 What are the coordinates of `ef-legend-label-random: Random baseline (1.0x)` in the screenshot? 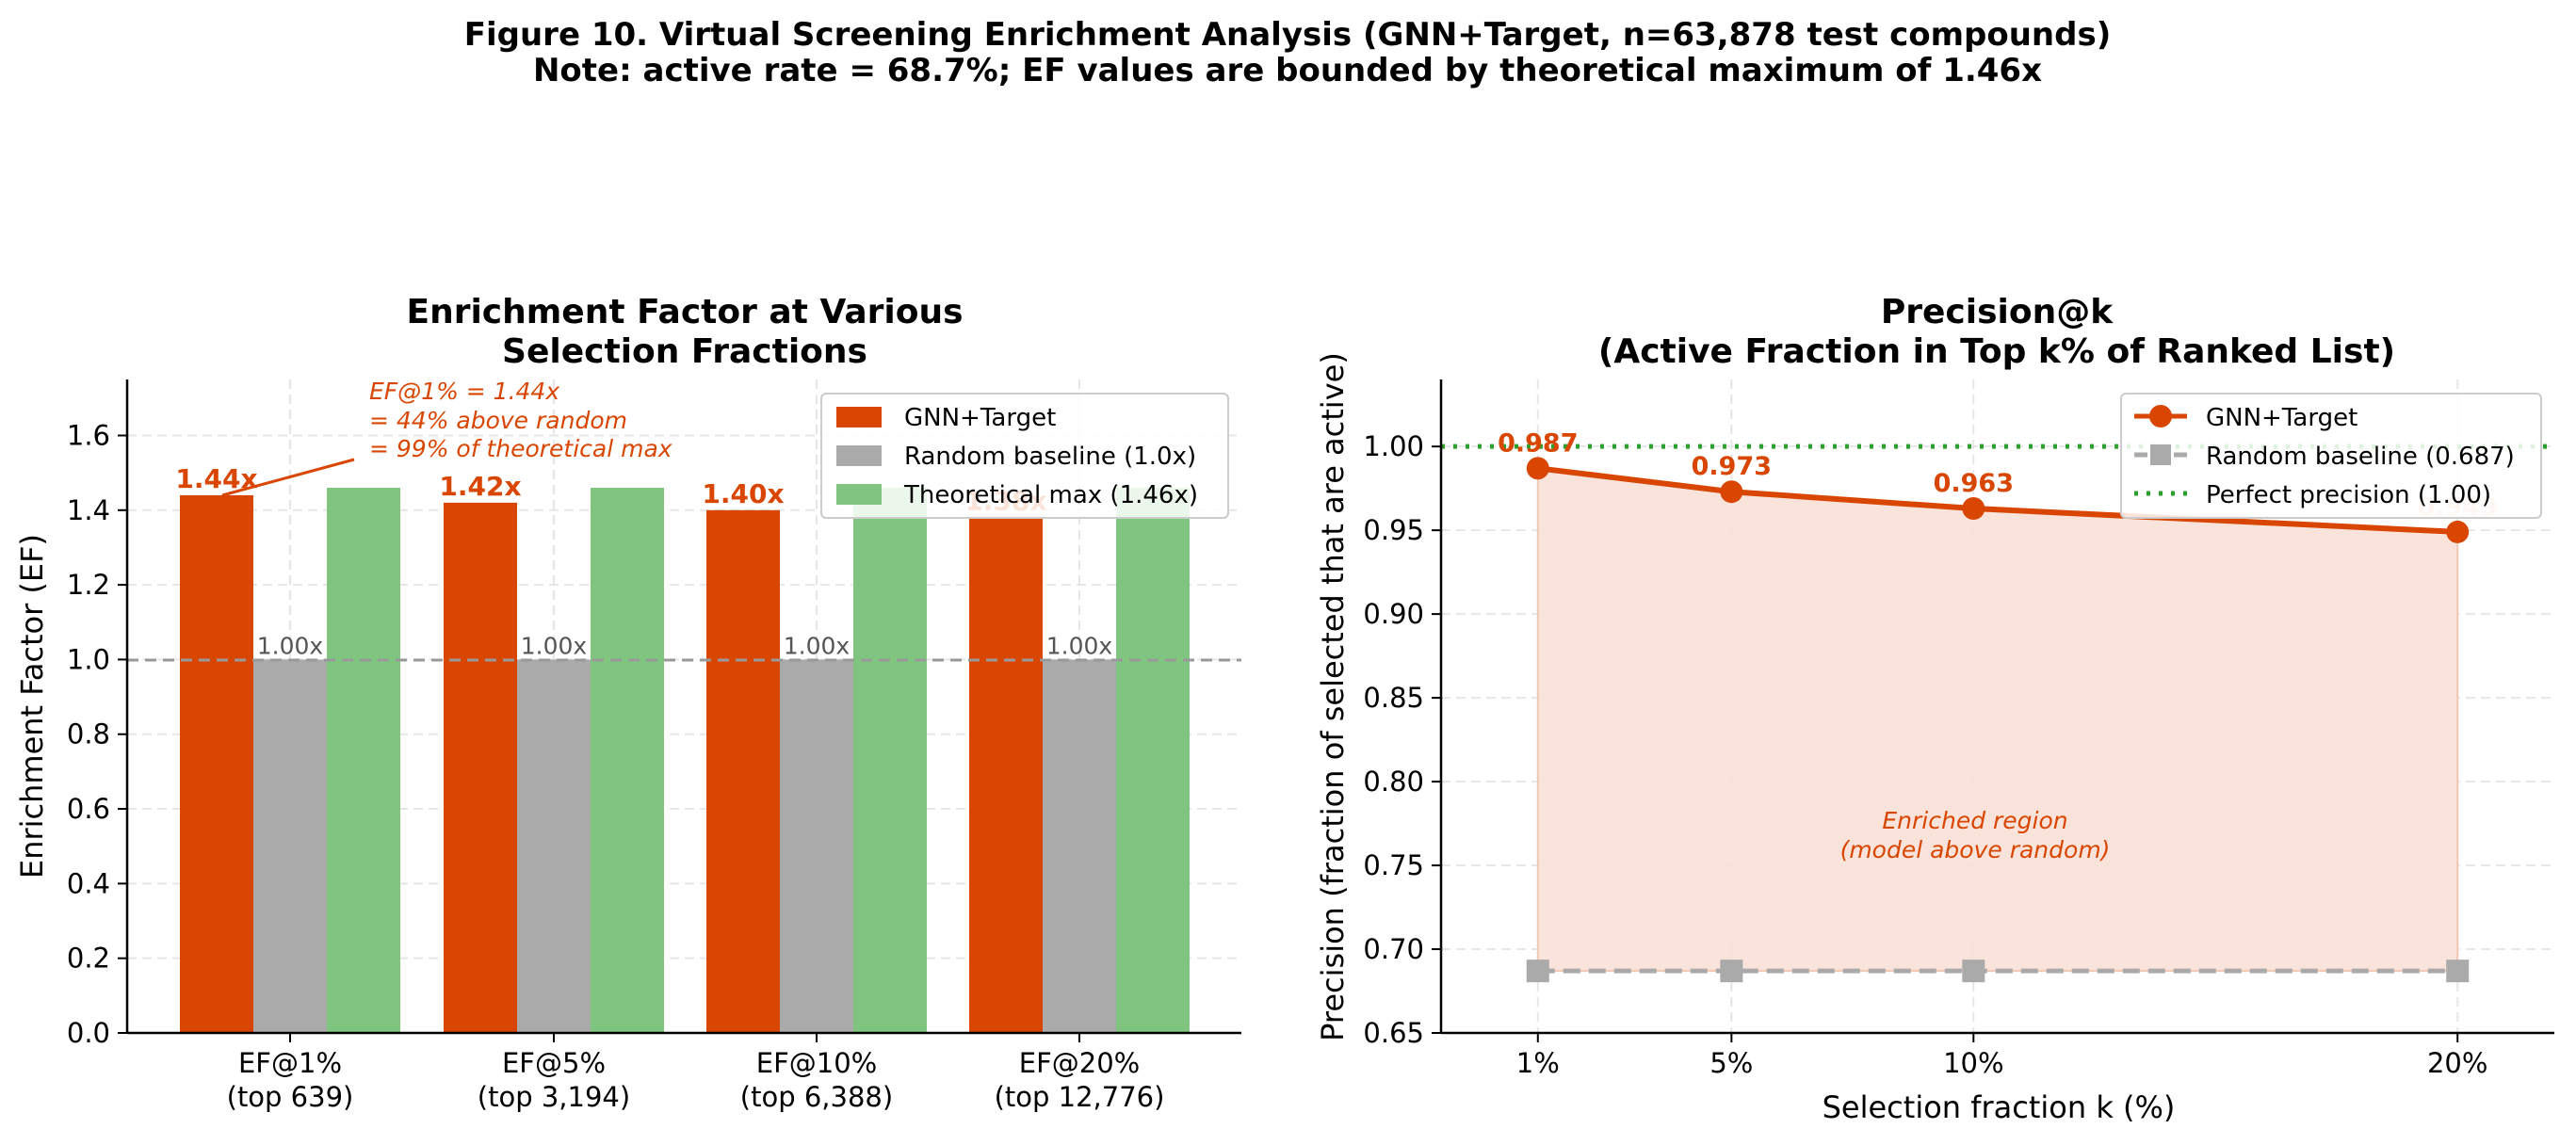 It's located at (1050, 457).